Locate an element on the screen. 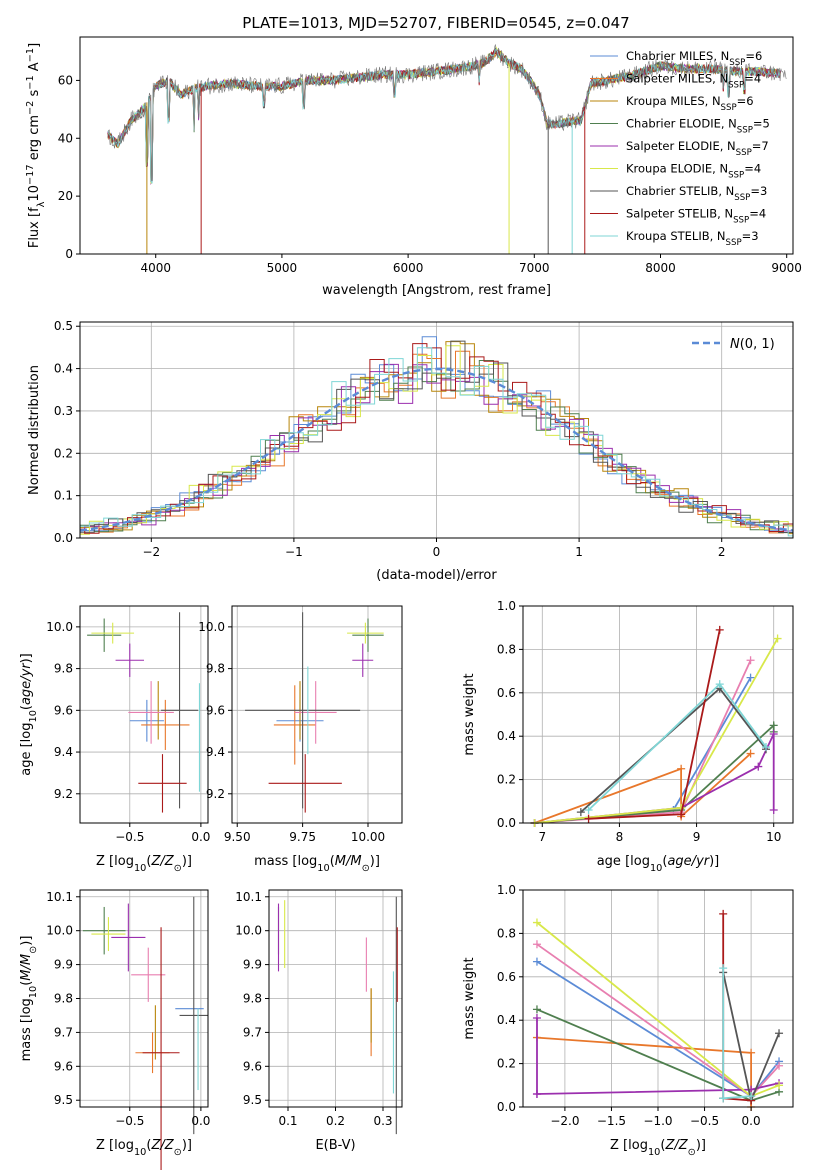 This screenshot has height=1170, width=819. data-spectrum-line is located at coordinates (447, 112).